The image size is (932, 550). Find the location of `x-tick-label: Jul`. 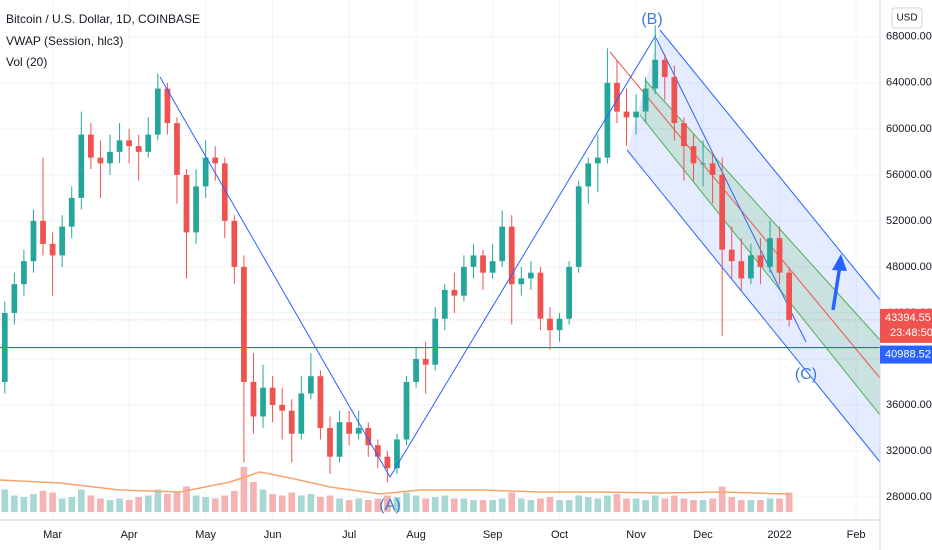

x-tick-label: Jul is located at coordinates (349, 535).